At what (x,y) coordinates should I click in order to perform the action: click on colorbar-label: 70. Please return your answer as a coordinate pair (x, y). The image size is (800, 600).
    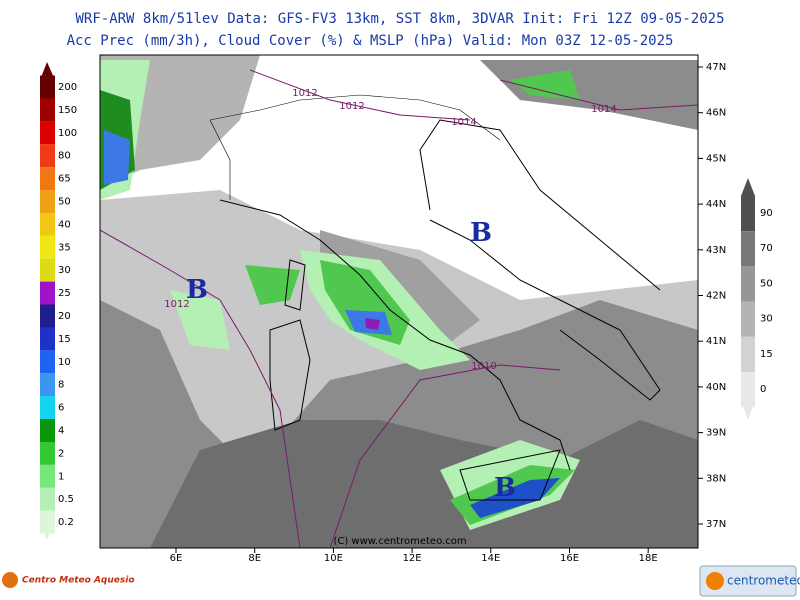
    Looking at the image, I should click on (766, 248).